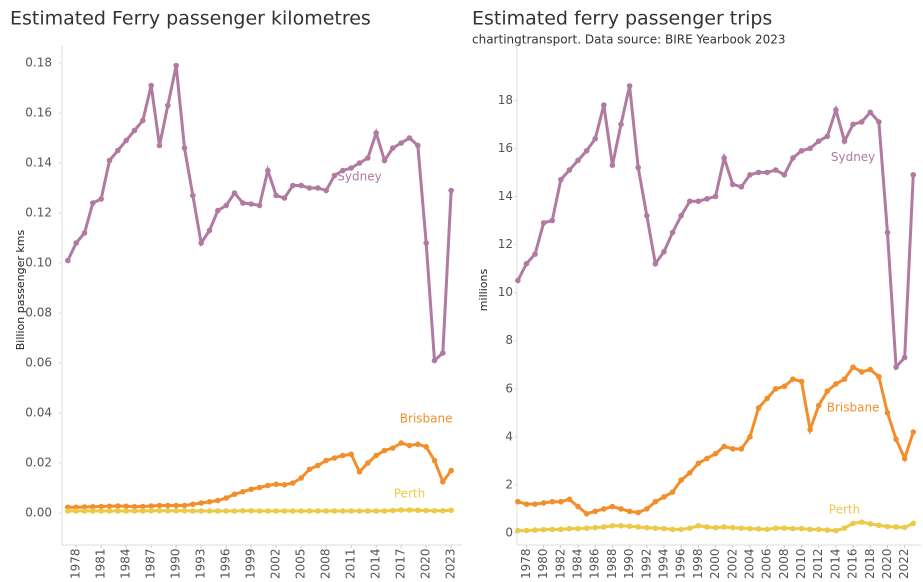 The image size is (923, 582). Describe the element at coordinates (715, 563) in the screenshot. I see `x-tick-label: 2000` at that location.